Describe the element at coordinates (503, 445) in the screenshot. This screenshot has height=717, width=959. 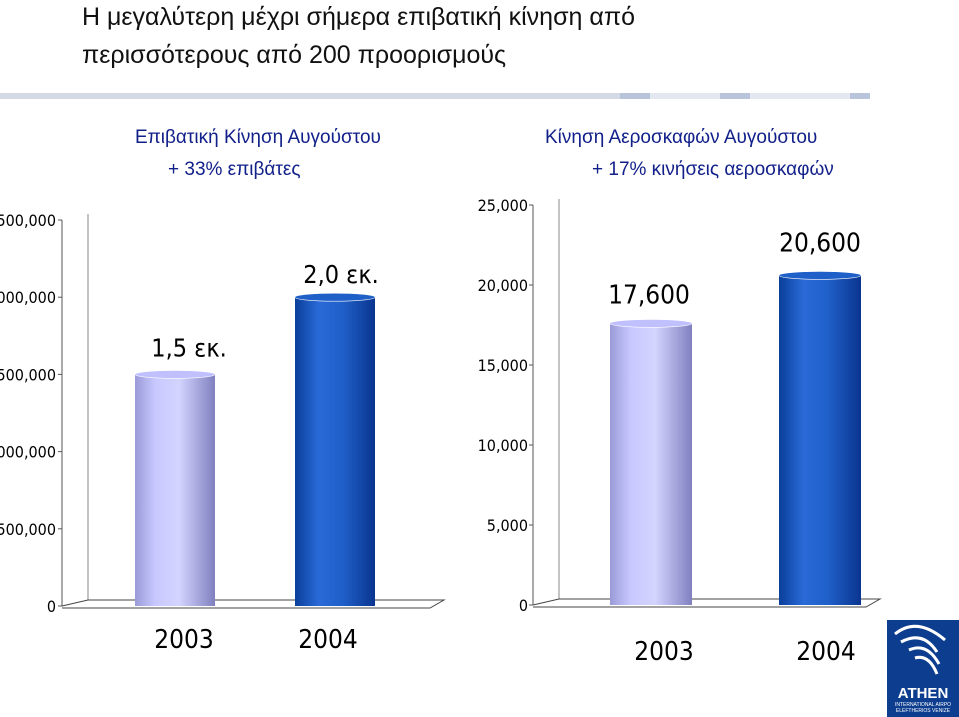
I see `y-tick-label: 10,000` at that location.